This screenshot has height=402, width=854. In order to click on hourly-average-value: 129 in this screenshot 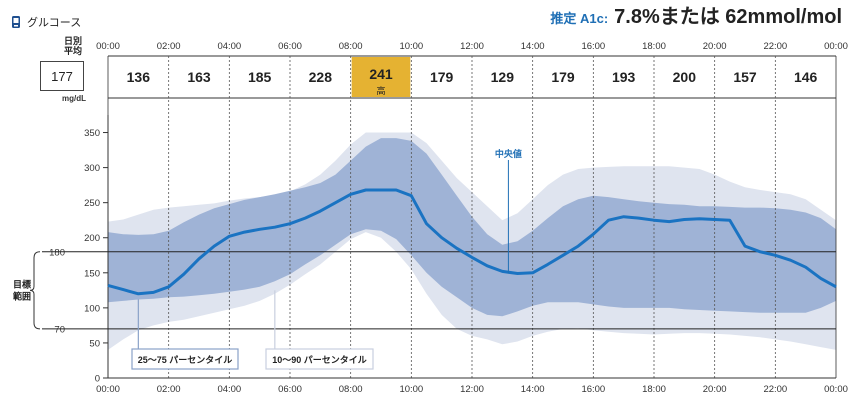, I will do `click(503, 77)`.